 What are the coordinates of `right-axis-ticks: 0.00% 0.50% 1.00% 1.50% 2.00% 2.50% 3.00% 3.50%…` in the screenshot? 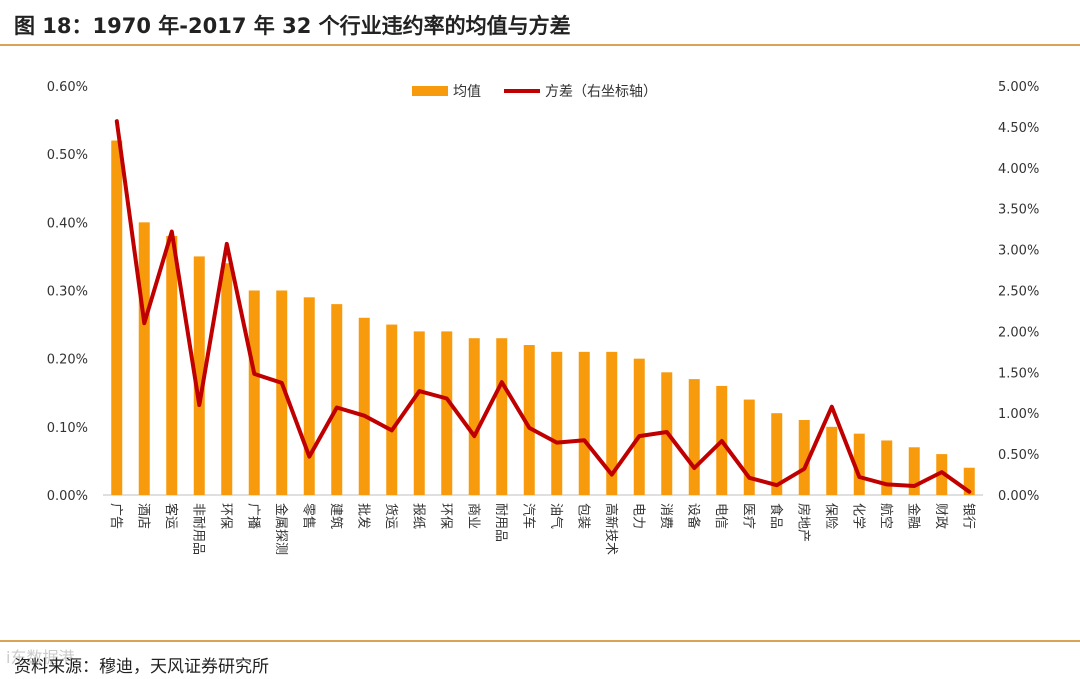 It's located at (1018, 292).